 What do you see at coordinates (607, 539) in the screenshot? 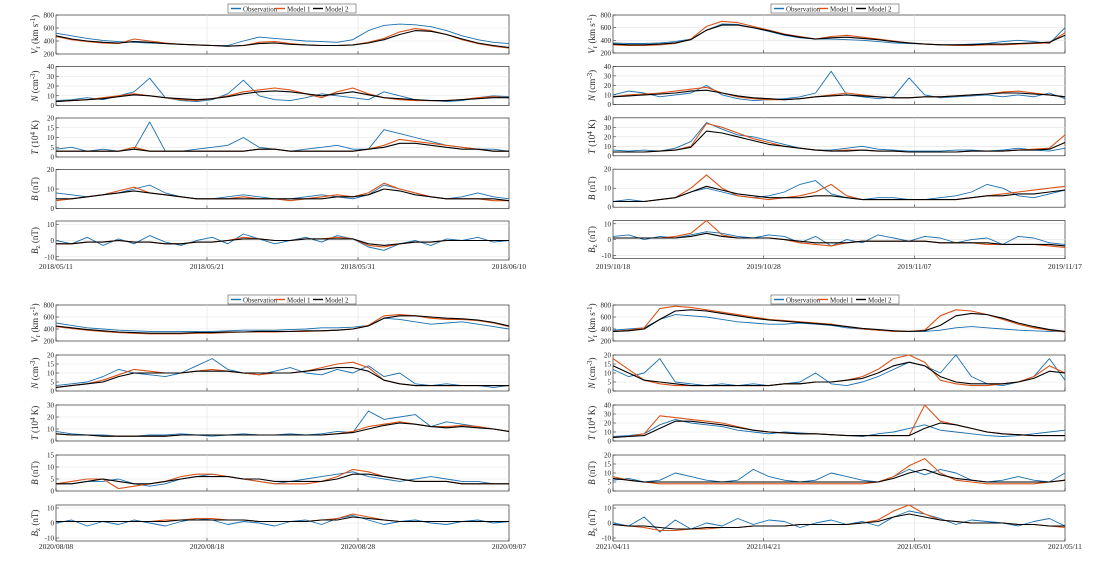
I see `y-tick-label: -10` at bounding box center [607, 539].